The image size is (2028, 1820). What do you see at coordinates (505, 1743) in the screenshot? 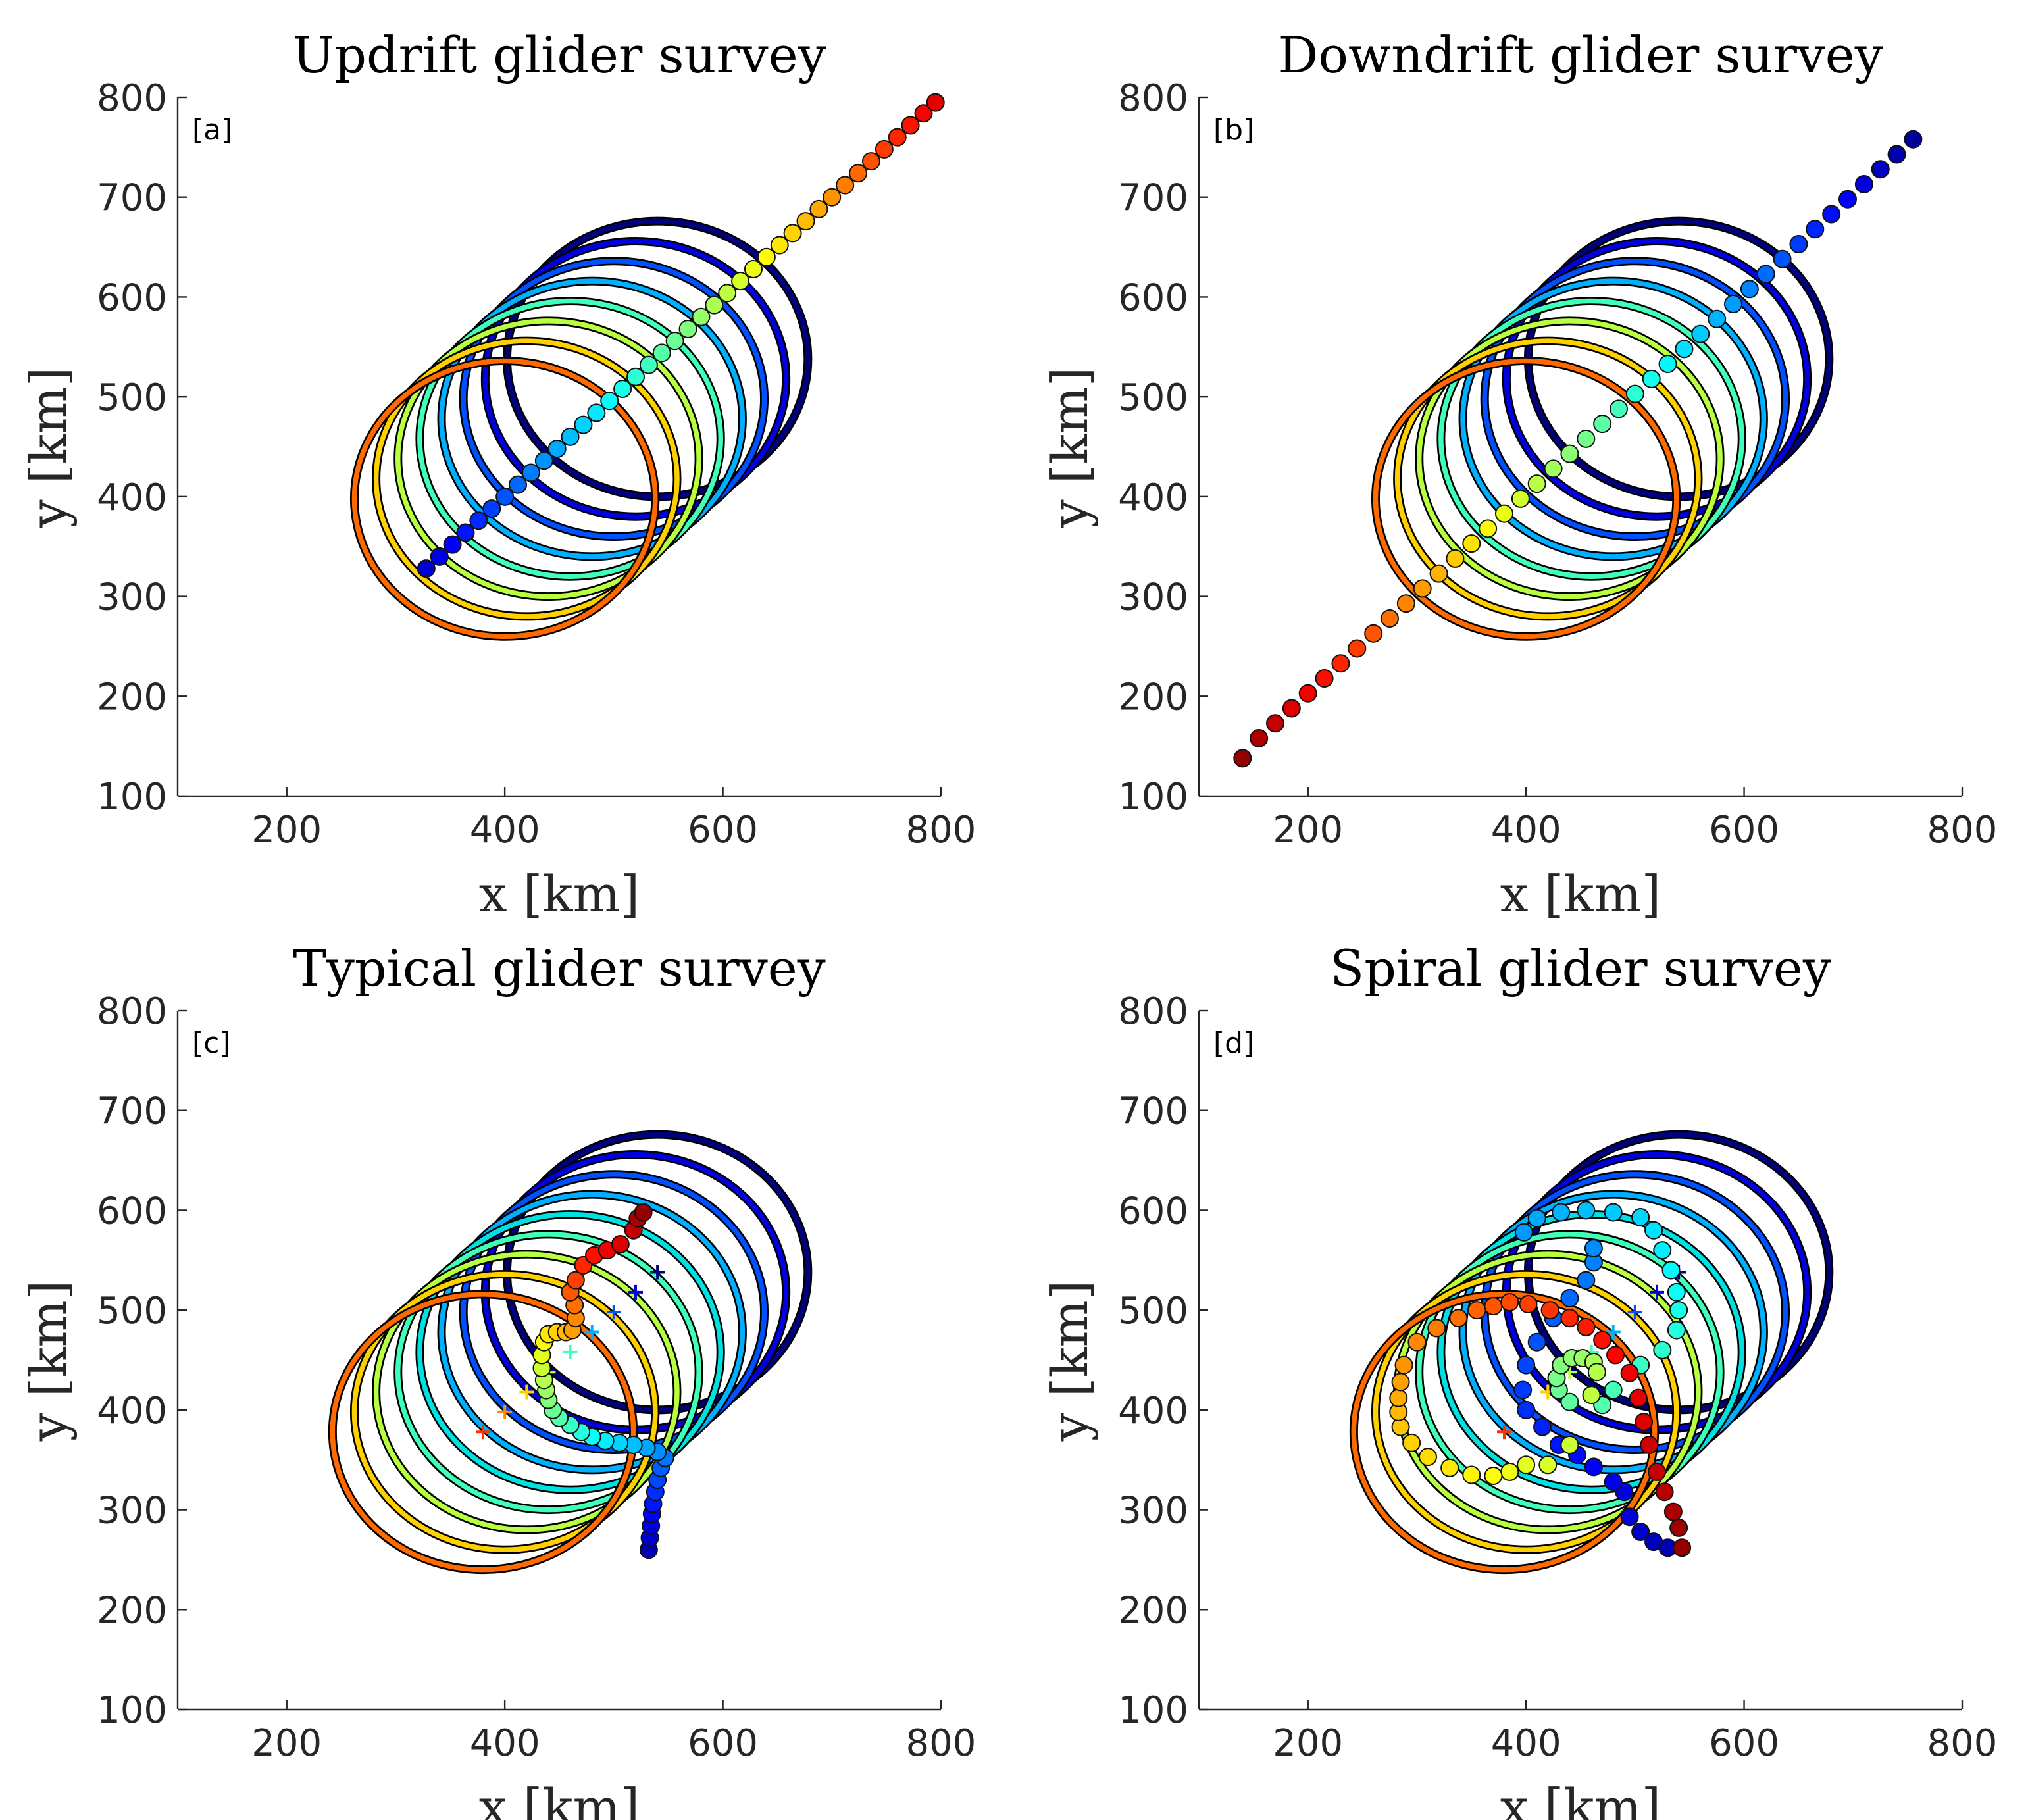
I see `x-tick-label-400: 400` at bounding box center [505, 1743].